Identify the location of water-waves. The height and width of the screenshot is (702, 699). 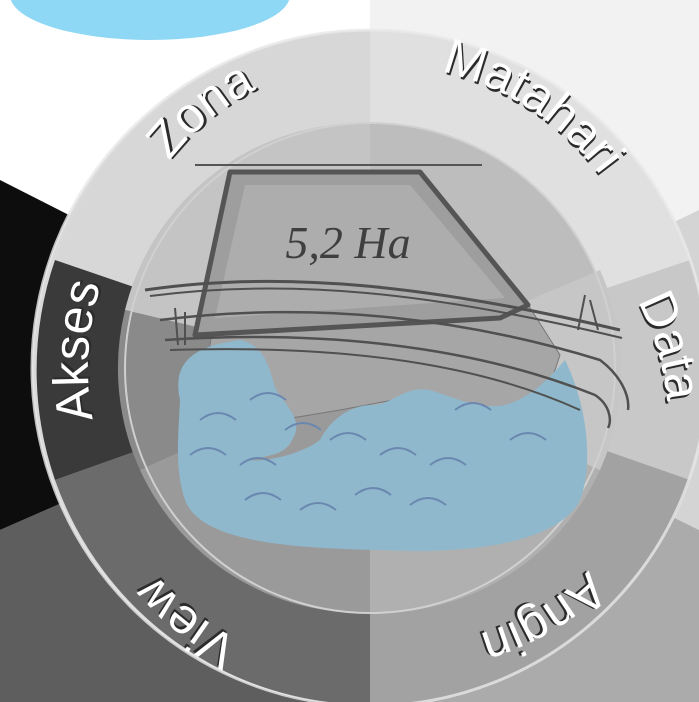
(368, 451).